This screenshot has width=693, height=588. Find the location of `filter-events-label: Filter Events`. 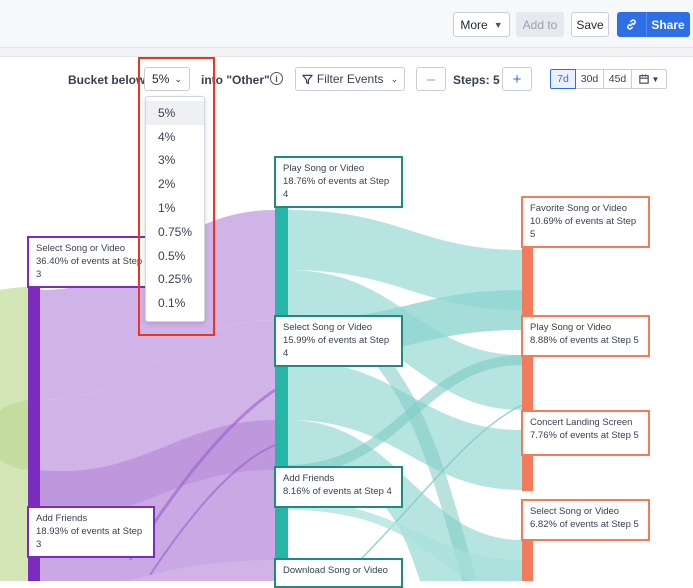

filter-events-label: Filter Events is located at coordinates (350, 79).